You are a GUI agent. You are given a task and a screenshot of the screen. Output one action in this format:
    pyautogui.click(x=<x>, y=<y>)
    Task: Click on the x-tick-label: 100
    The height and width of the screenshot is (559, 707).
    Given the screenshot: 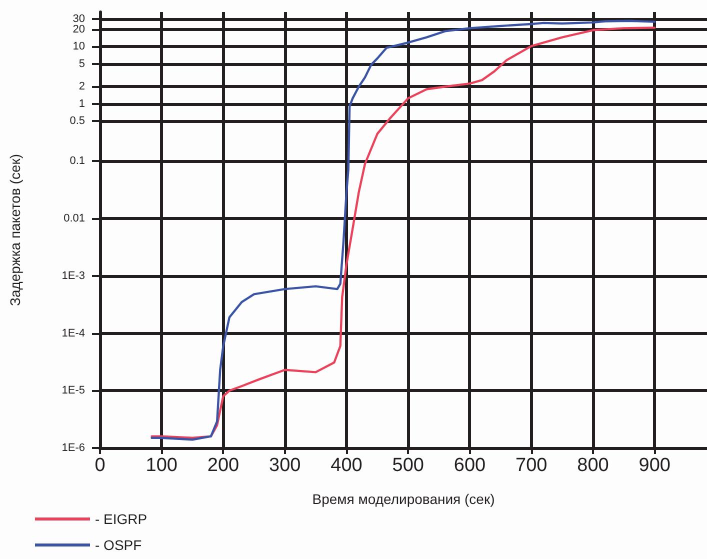 What is the action you would take?
    pyautogui.click(x=162, y=465)
    